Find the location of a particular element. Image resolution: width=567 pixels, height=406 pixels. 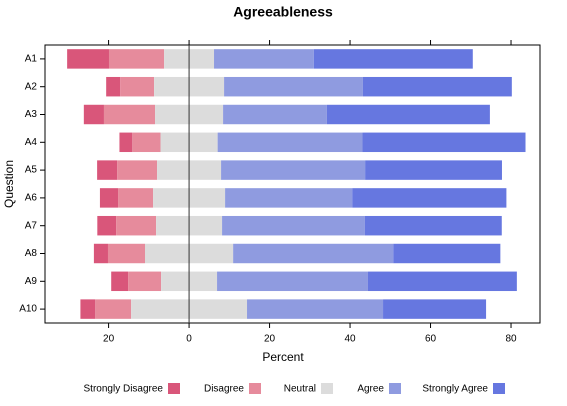

y-tick-label: A5 is located at coordinates (31, 170).